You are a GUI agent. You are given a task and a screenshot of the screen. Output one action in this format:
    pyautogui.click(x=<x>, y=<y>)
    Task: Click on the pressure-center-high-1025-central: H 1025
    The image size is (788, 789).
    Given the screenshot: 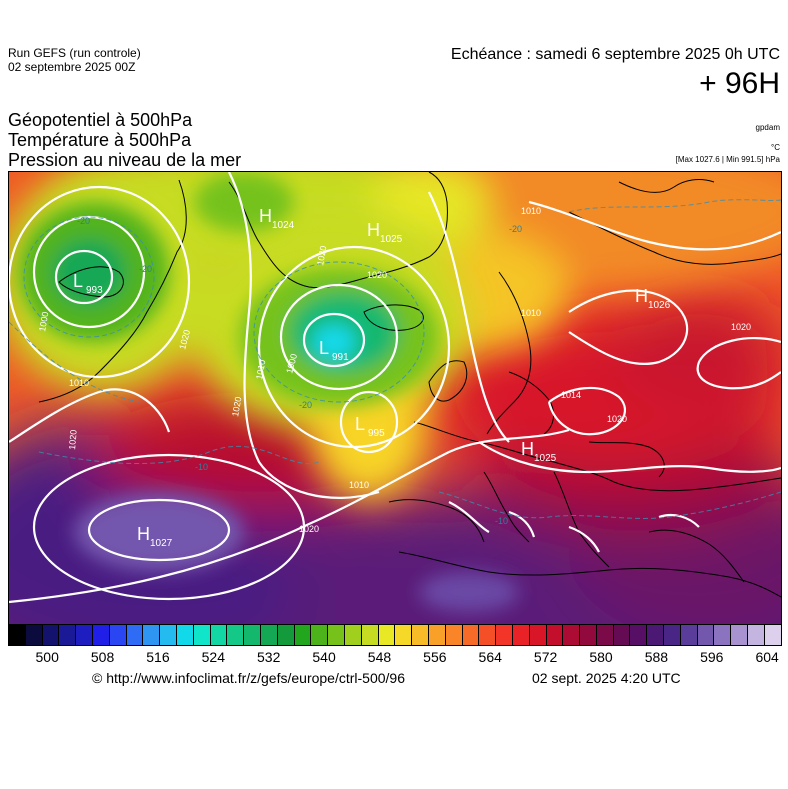 What is the action you would take?
    pyautogui.click(x=539, y=451)
    